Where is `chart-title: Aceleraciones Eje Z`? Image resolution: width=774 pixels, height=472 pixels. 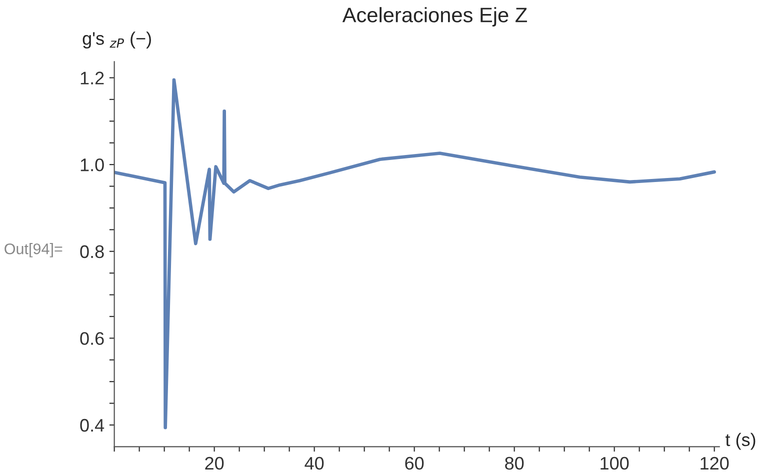 chart-title: Aceleraciones Eje Z is located at coordinates (434, 16).